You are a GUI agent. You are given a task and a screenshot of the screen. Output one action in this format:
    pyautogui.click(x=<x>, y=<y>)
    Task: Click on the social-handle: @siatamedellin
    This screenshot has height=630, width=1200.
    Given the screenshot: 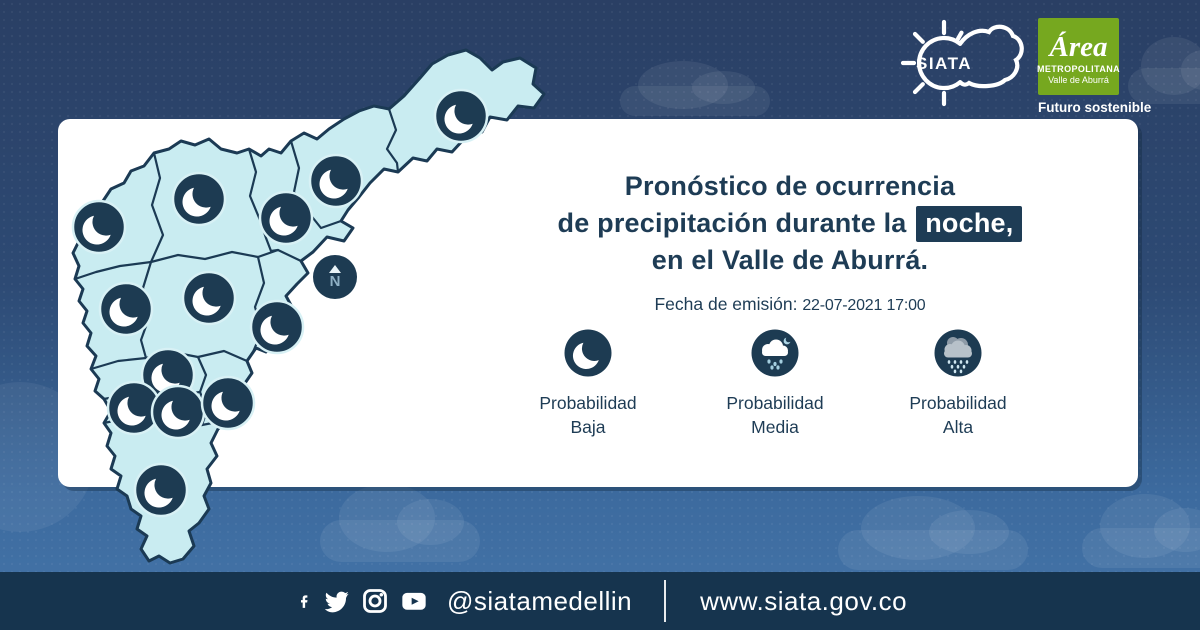 What is the action you would take?
    pyautogui.click(x=540, y=600)
    